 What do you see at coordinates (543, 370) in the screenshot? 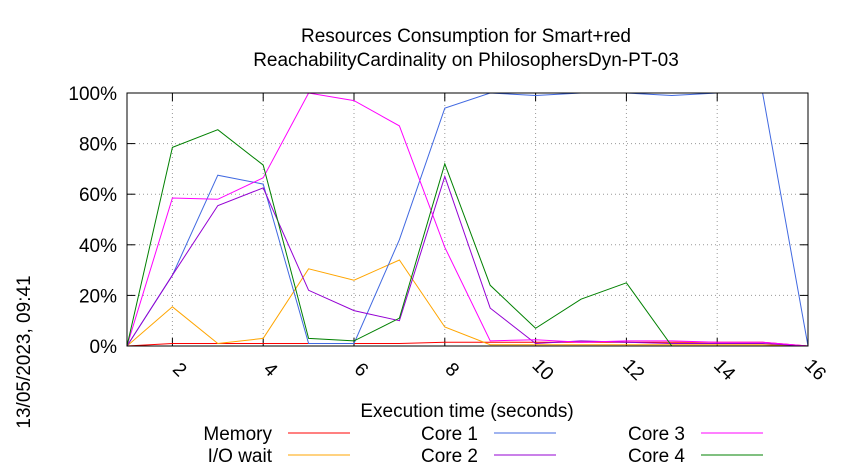
I see `x-tick-label: 10` at bounding box center [543, 370].